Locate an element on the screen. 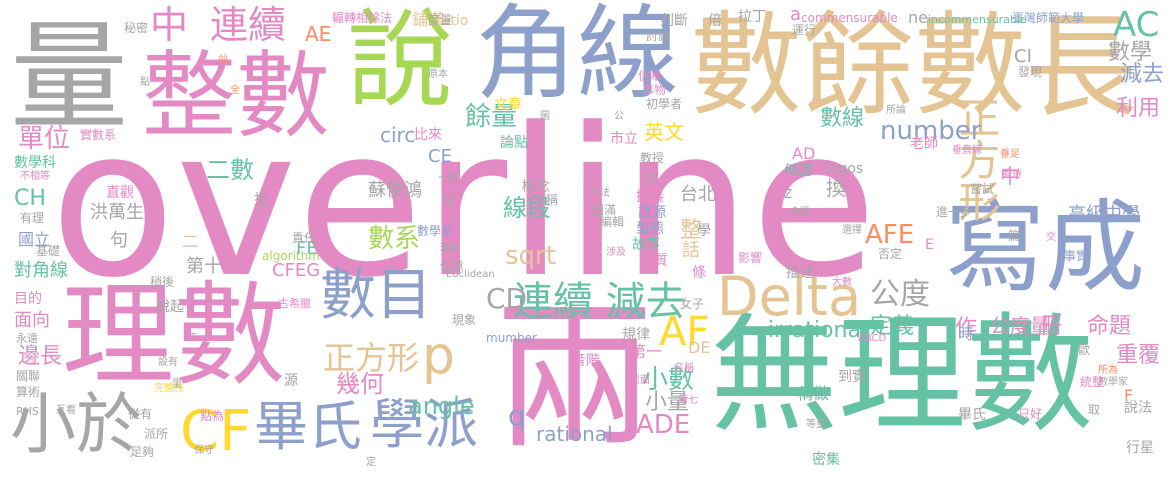  word: 直觀 is located at coordinates (120, 193).